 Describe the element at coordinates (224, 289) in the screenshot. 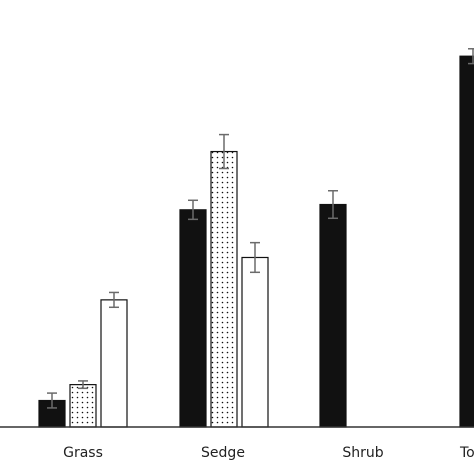

I see `bar-sedge-dotted` at that location.